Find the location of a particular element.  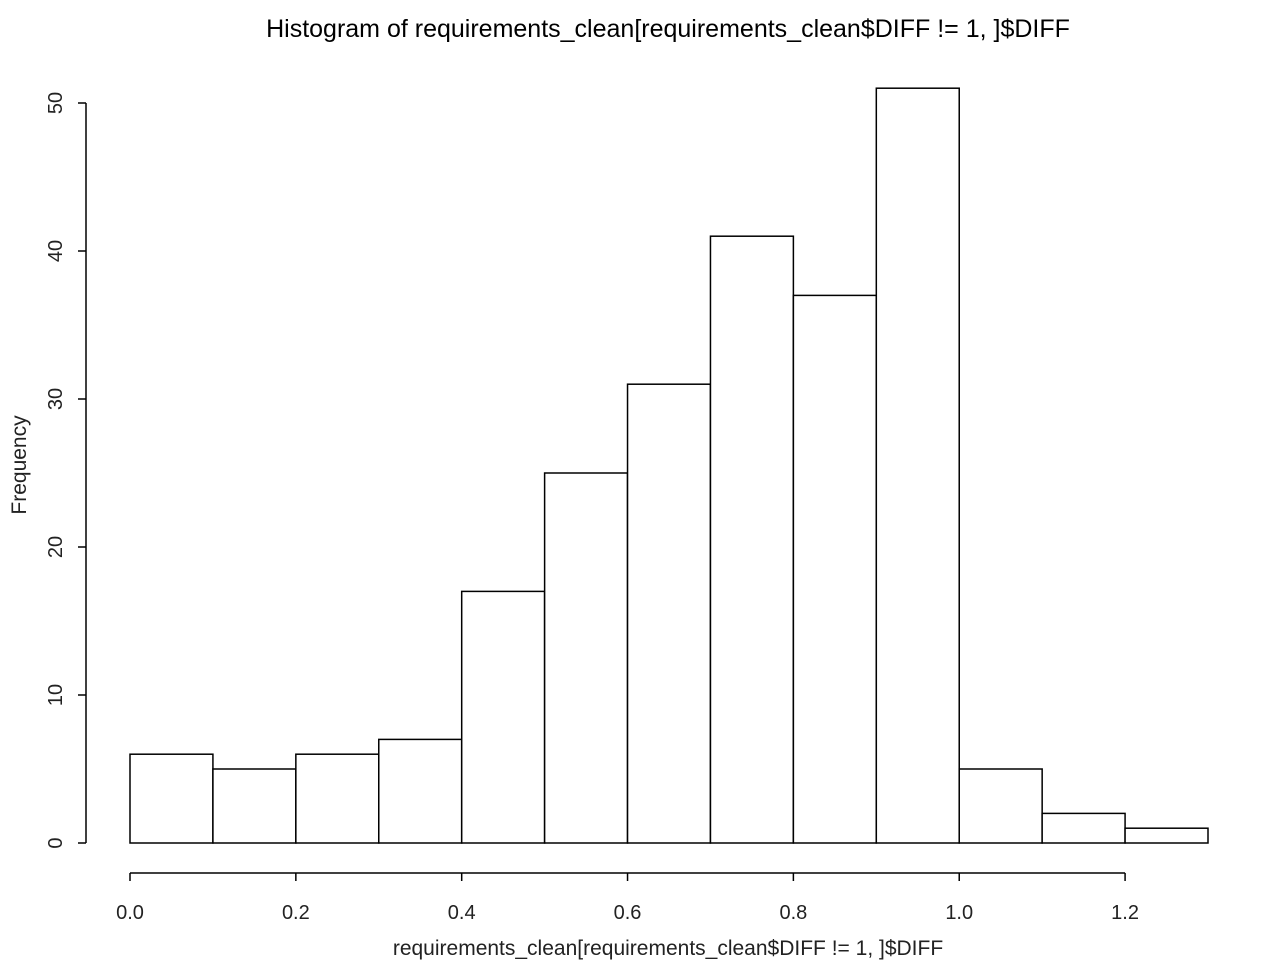

x-tick-label: 1.2 is located at coordinates (1125, 913).